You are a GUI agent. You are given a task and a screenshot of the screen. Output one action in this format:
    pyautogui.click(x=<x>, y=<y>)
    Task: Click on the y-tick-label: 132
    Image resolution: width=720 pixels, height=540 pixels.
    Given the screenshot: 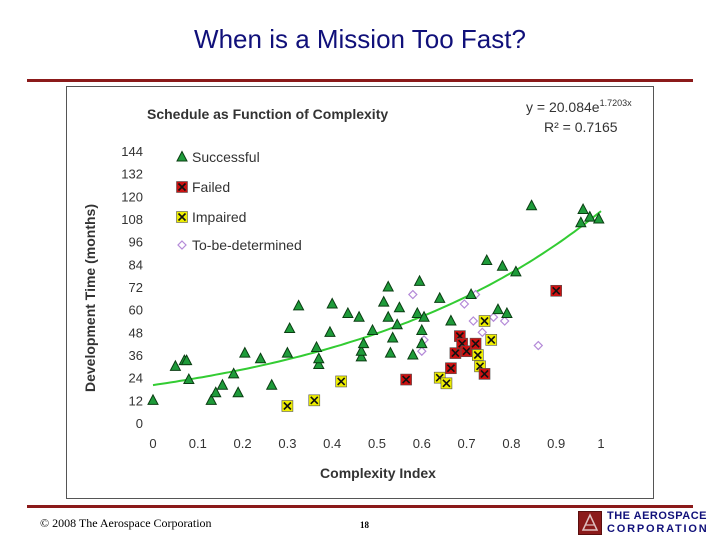 What is the action you would take?
    pyautogui.click(x=132, y=174)
    